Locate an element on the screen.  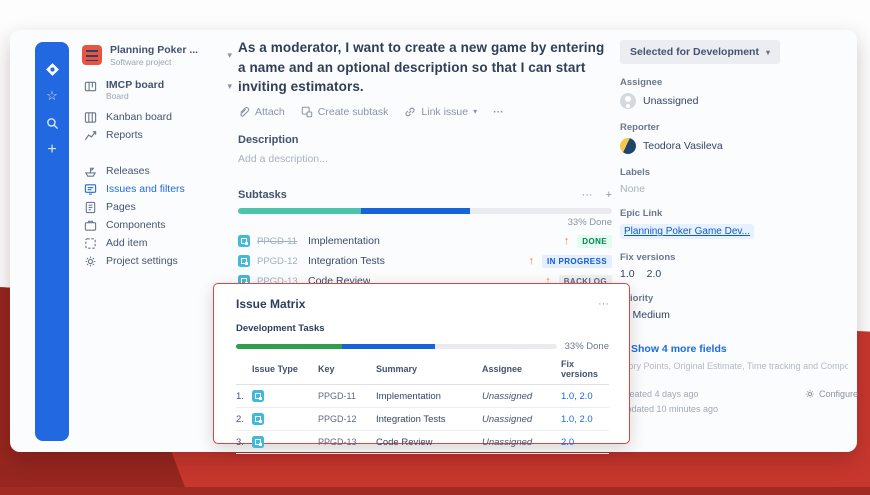
issue-toolbar: Attach Create subtask Link issue ▾ ··· is located at coordinates (425, 112).